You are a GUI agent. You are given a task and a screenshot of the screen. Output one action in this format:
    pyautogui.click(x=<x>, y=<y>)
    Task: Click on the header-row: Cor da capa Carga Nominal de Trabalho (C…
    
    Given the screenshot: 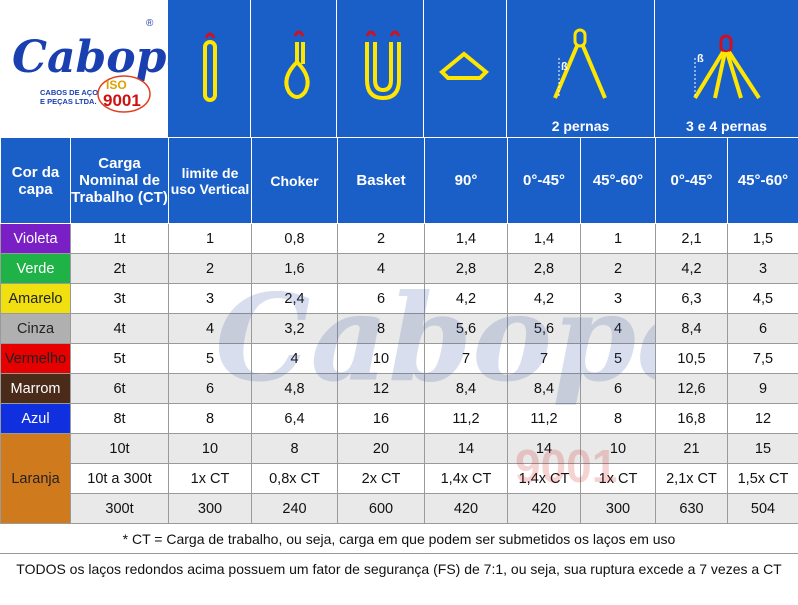 What is the action you would take?
    pyautogui.click(x=399, y=180)
    